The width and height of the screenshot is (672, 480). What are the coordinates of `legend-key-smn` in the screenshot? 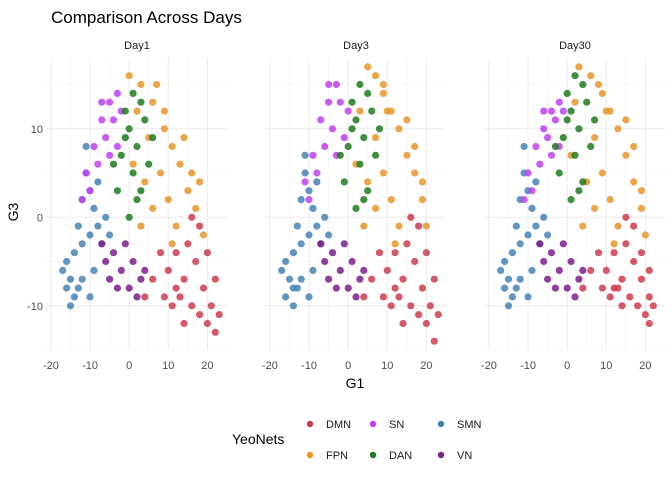 It's located at (441, 424).